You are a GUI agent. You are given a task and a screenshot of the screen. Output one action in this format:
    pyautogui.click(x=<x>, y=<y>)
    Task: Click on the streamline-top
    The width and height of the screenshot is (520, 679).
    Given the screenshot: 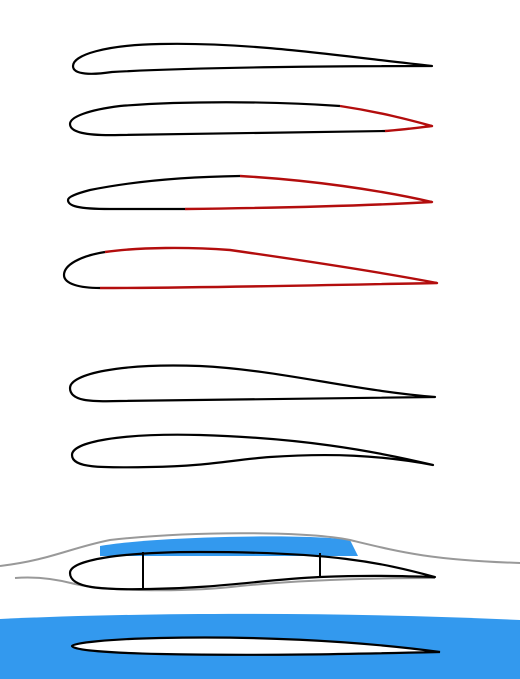 What is the action you would take?
    pyautogui.click(x=260, y=549)
    